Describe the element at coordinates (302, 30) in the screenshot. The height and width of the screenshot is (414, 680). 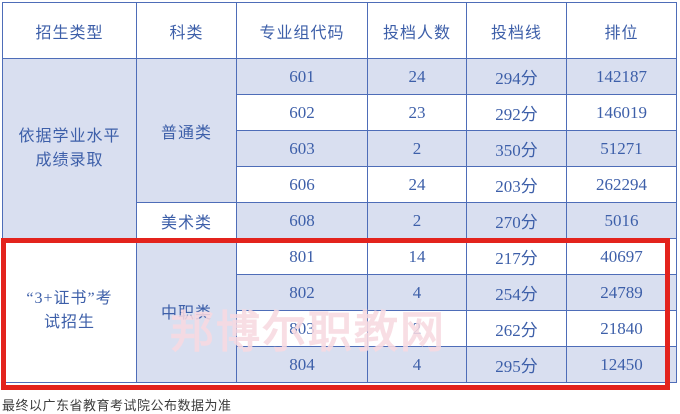
I see `col-header-group-code: 专业组代码` at that location.